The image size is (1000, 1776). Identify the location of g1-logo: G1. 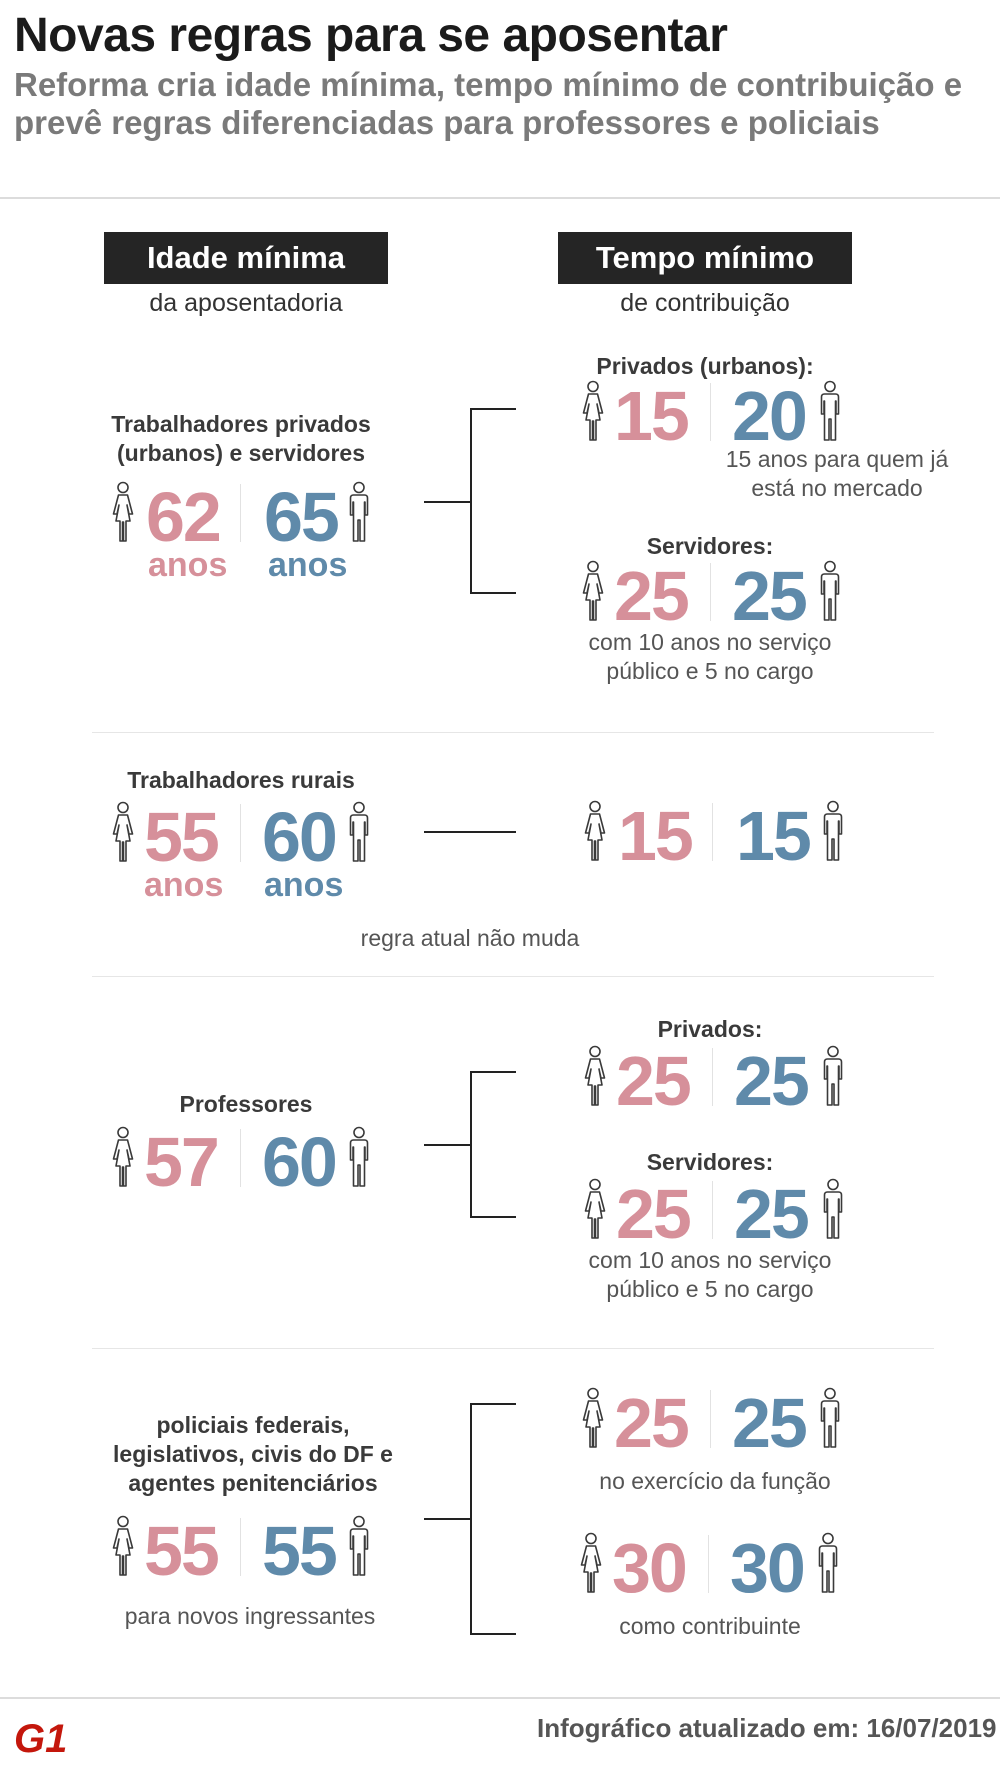
(45, 1739).